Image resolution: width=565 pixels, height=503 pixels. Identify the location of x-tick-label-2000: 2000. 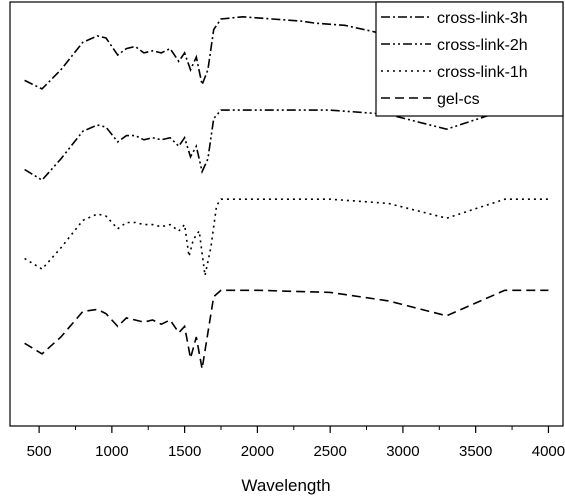
(257, 451).